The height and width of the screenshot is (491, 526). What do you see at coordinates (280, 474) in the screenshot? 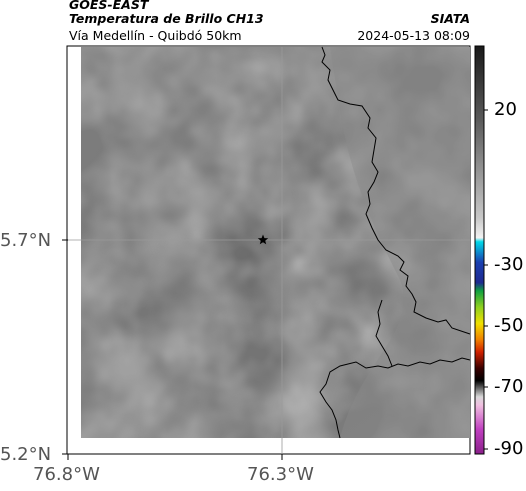
I see `lon-label: 76.3°W` at bounding box center [280, 474].